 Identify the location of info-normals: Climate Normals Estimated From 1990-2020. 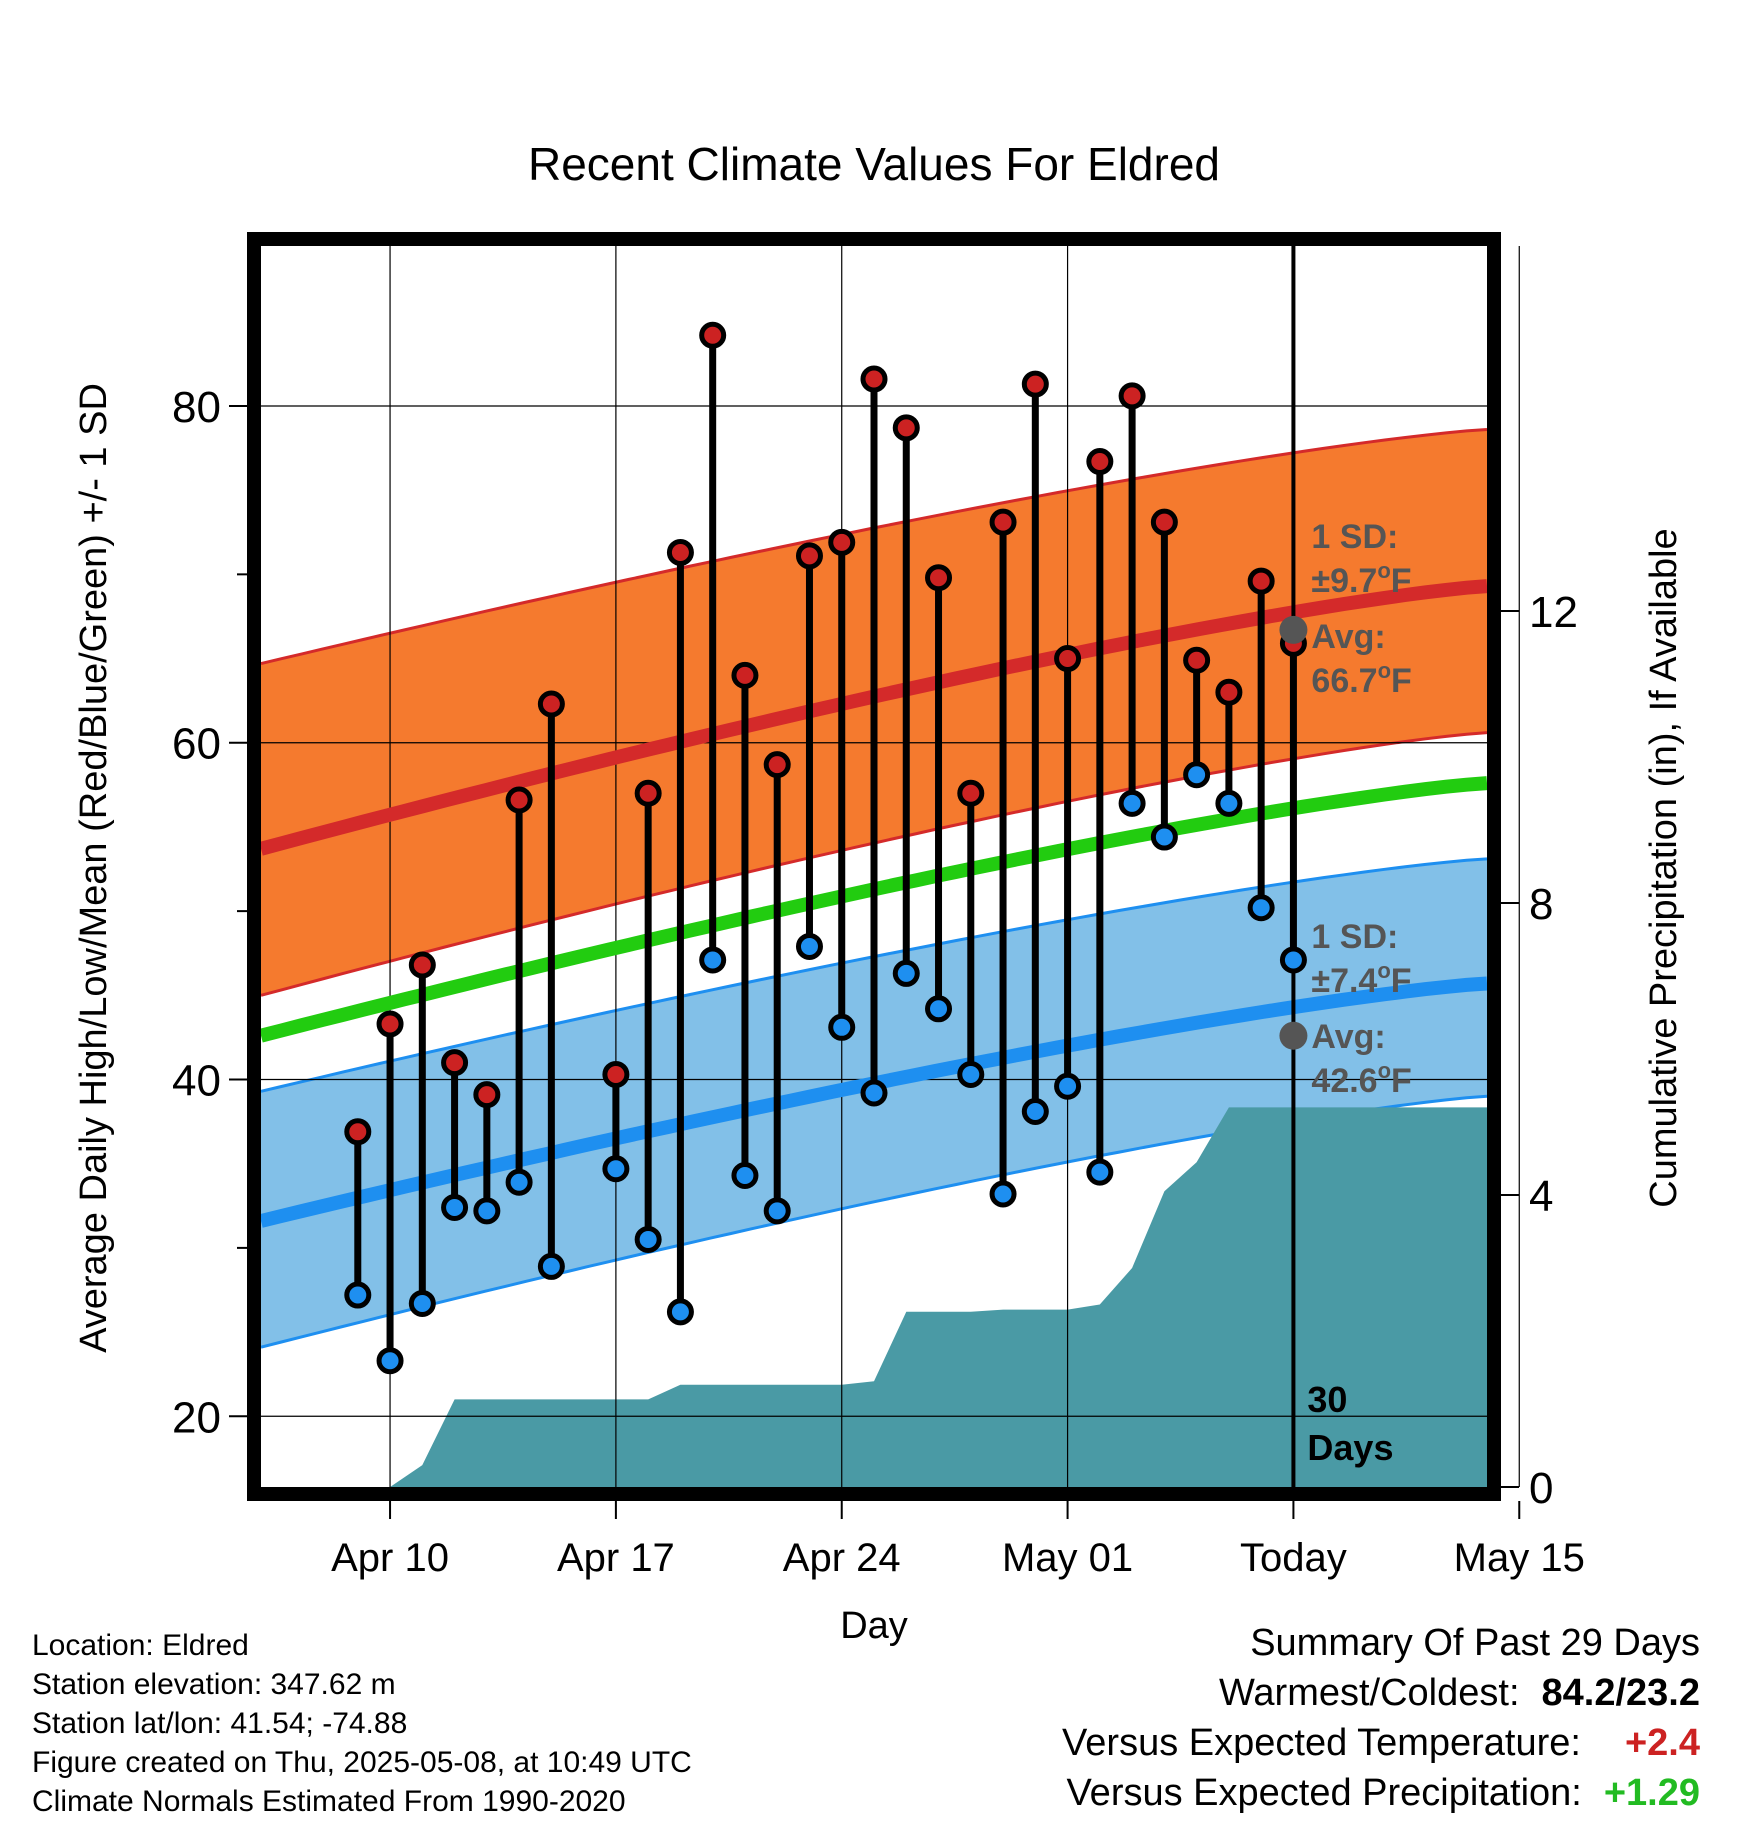
(329, 1801).